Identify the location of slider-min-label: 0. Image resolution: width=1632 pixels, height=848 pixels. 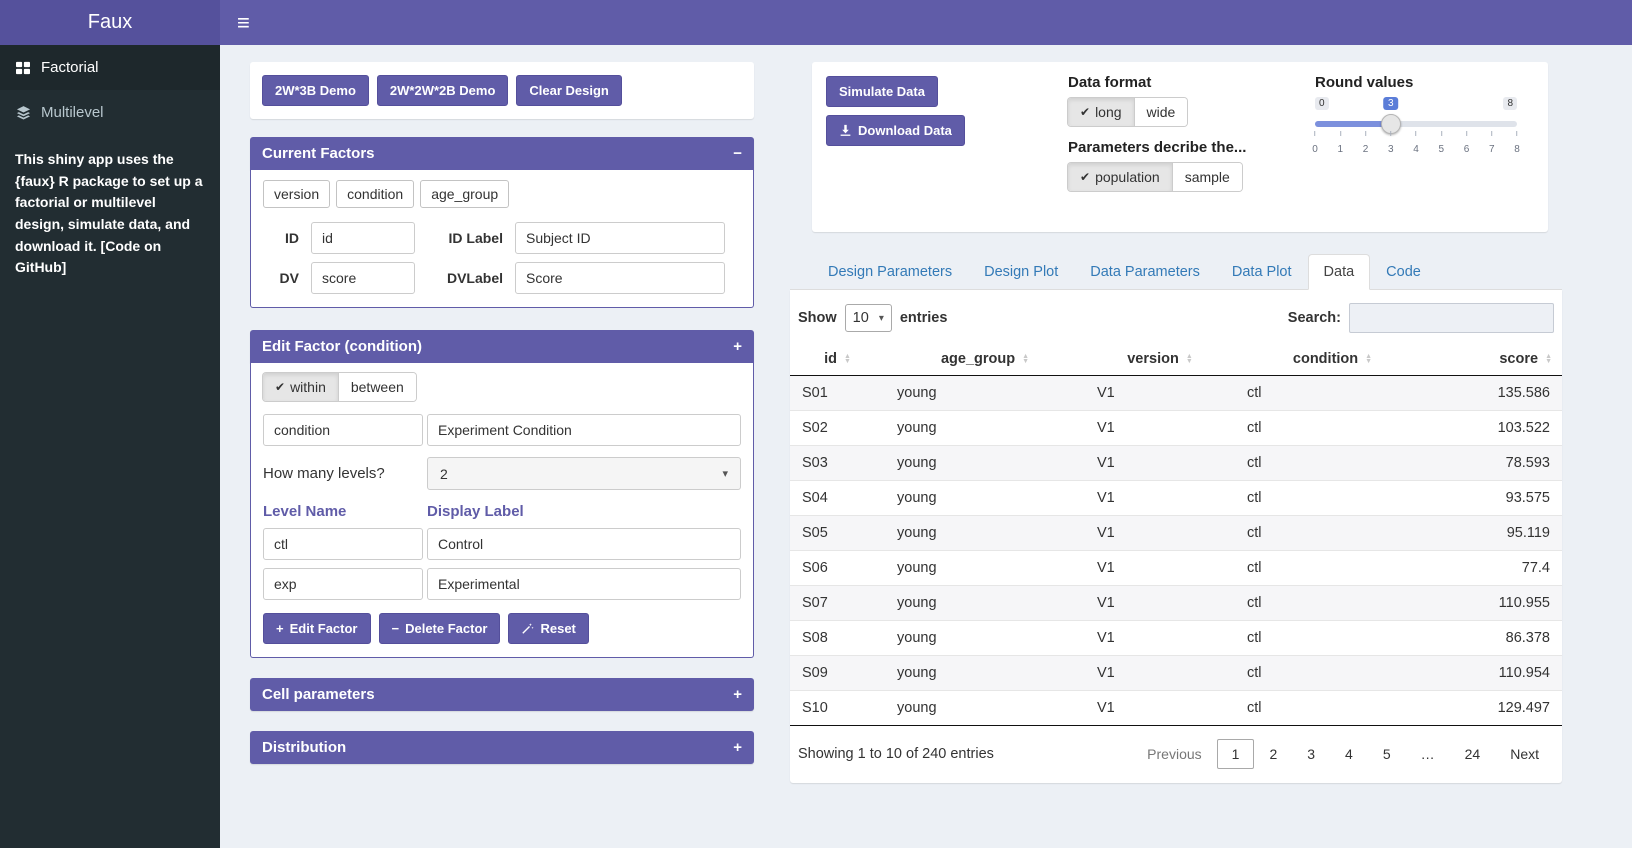
(1322, 103).